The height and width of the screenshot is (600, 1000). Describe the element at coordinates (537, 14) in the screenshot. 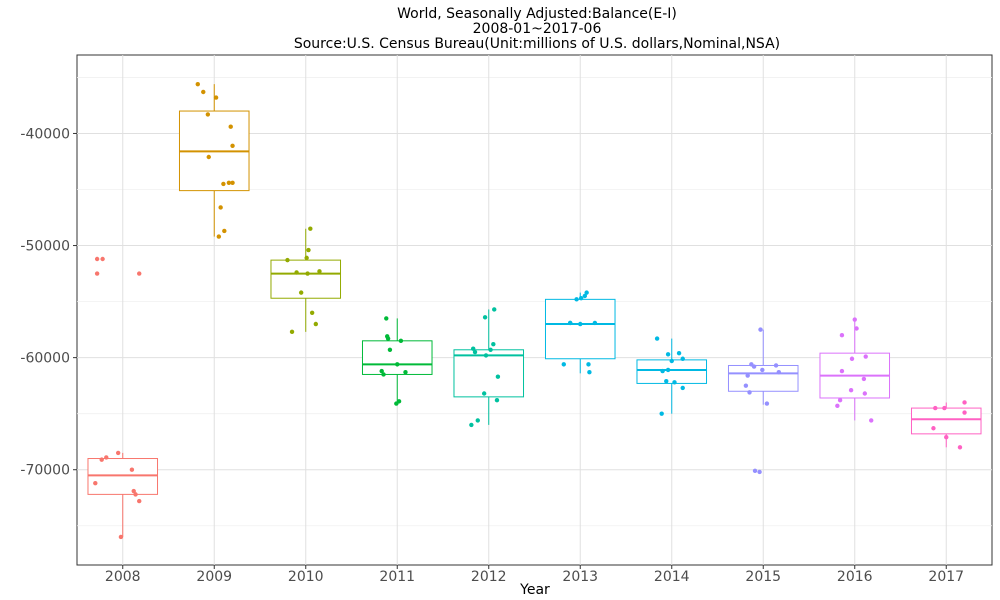

I see `chart-title: World, Seasonally Adjusted:Balance(E-I)` at that location.